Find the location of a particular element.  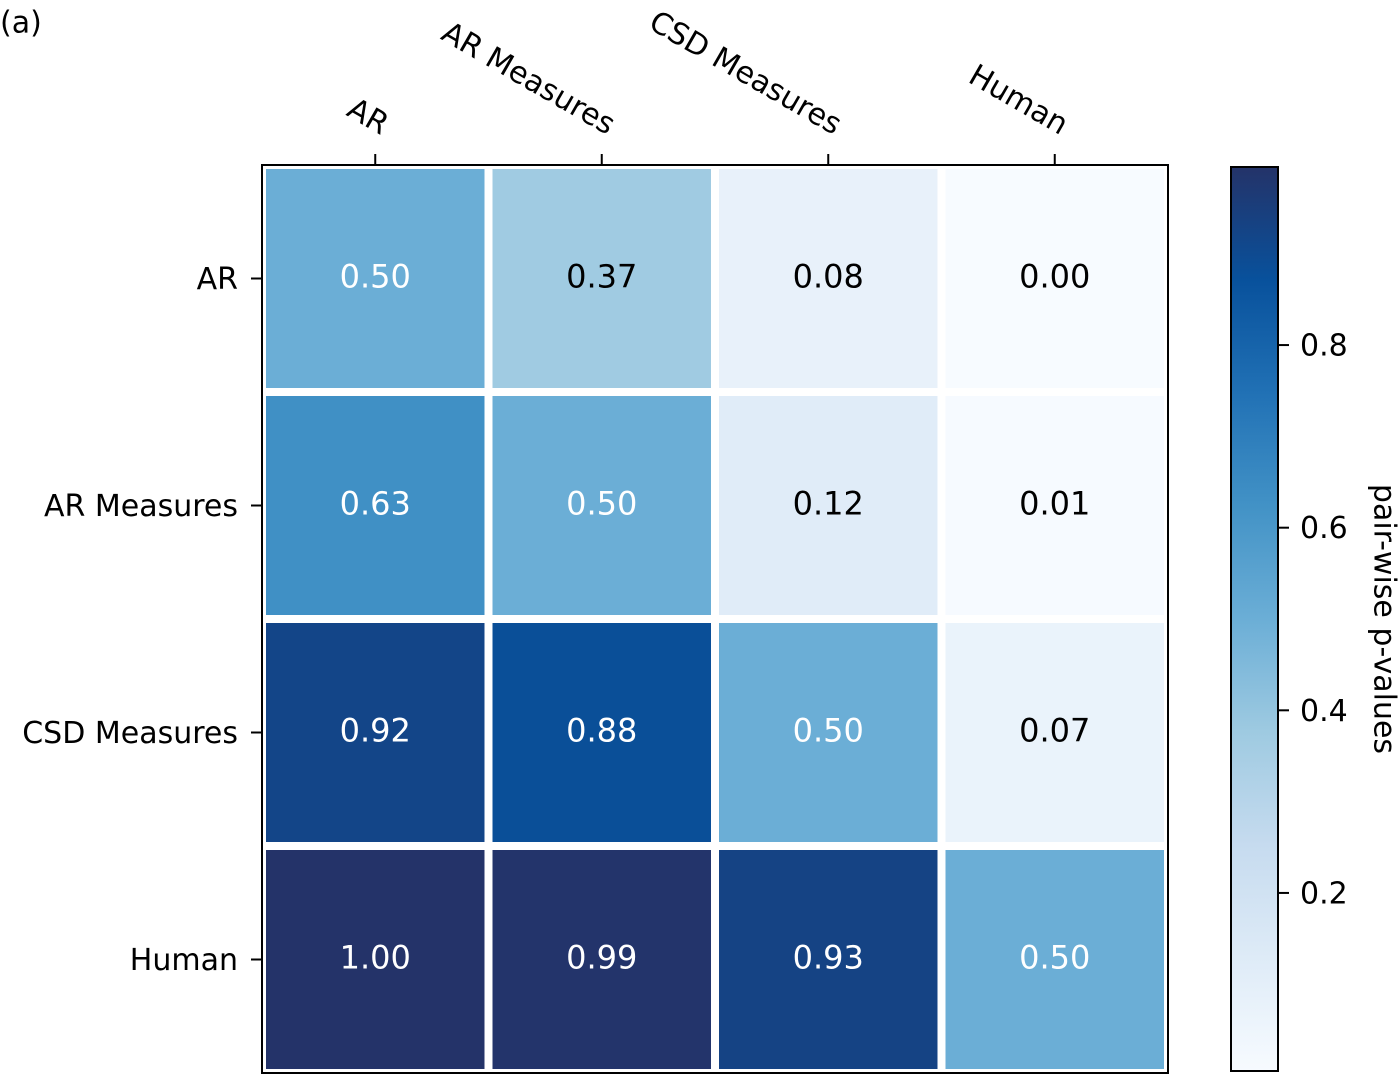

cell-label: 0.92 is located at coordinates (375, 731).